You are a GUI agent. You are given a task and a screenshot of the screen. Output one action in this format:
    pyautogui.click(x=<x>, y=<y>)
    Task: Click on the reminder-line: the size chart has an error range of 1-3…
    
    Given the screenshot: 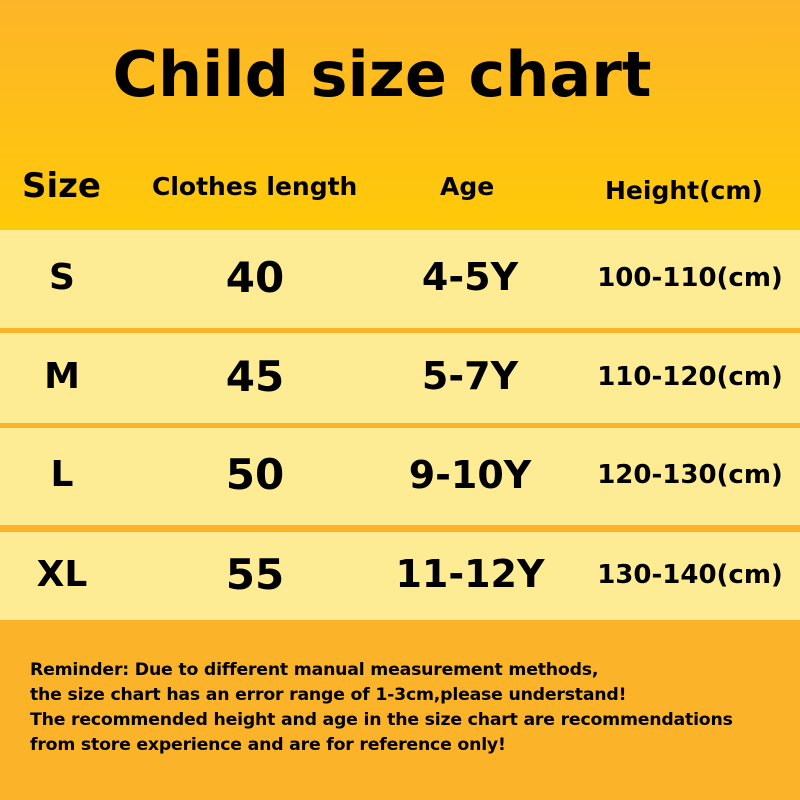 What is the action you would take?
    pyautogui.click(x=328, y=695)
    